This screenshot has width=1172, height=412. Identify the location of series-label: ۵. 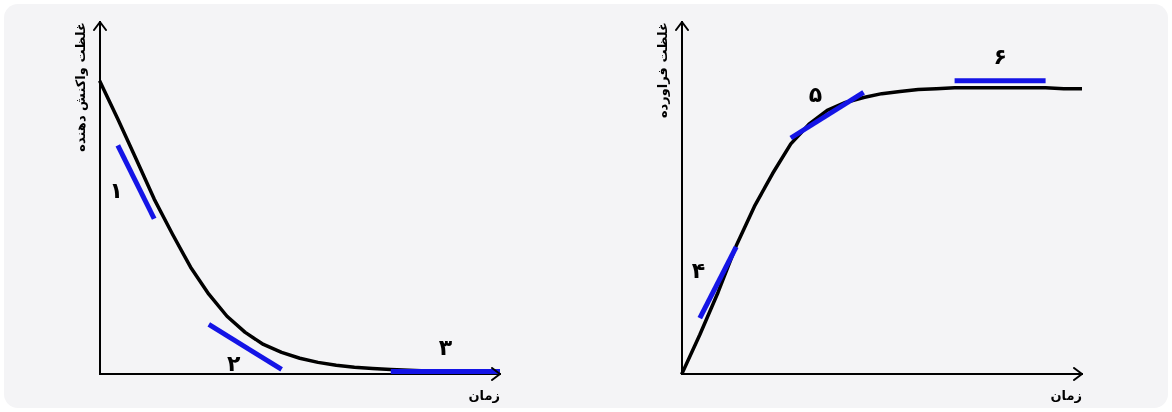
(815, 95).